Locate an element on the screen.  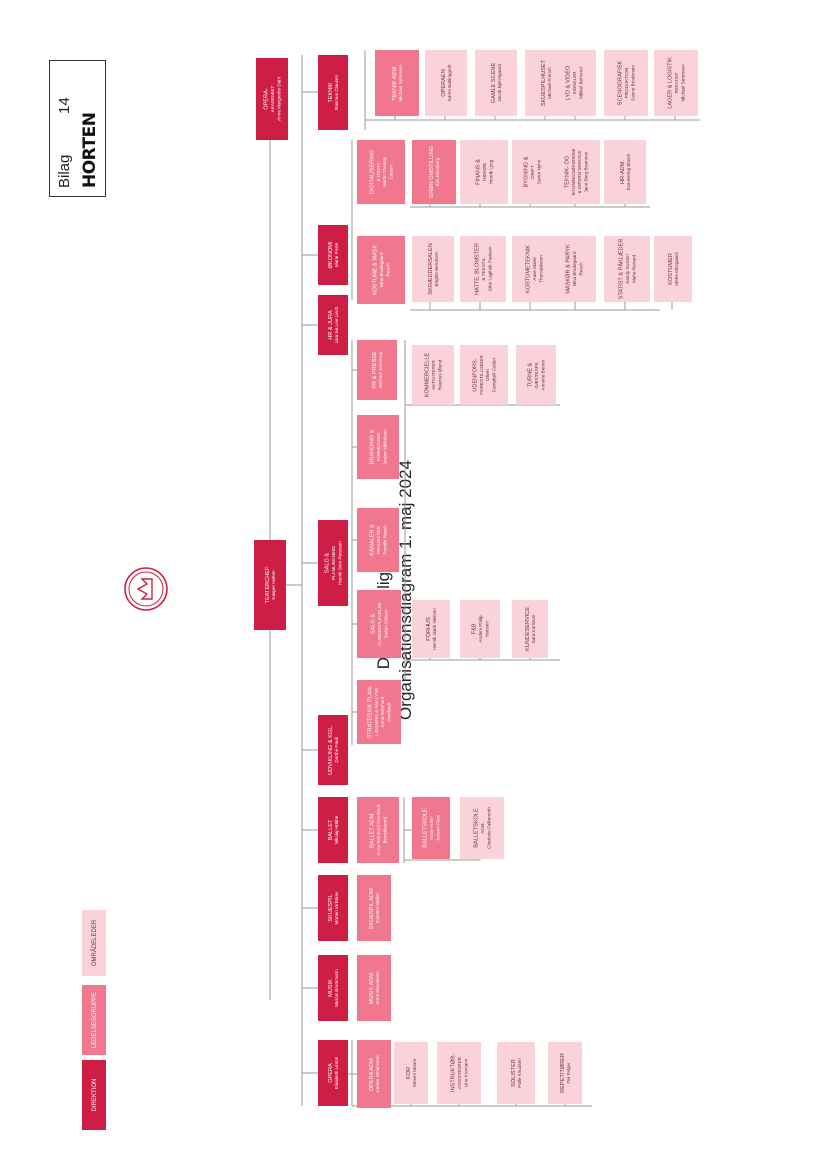
org-box-text: SALG &PLANLÆGNINGHenrik Sten Petersen is located at coordinates (334, 563).